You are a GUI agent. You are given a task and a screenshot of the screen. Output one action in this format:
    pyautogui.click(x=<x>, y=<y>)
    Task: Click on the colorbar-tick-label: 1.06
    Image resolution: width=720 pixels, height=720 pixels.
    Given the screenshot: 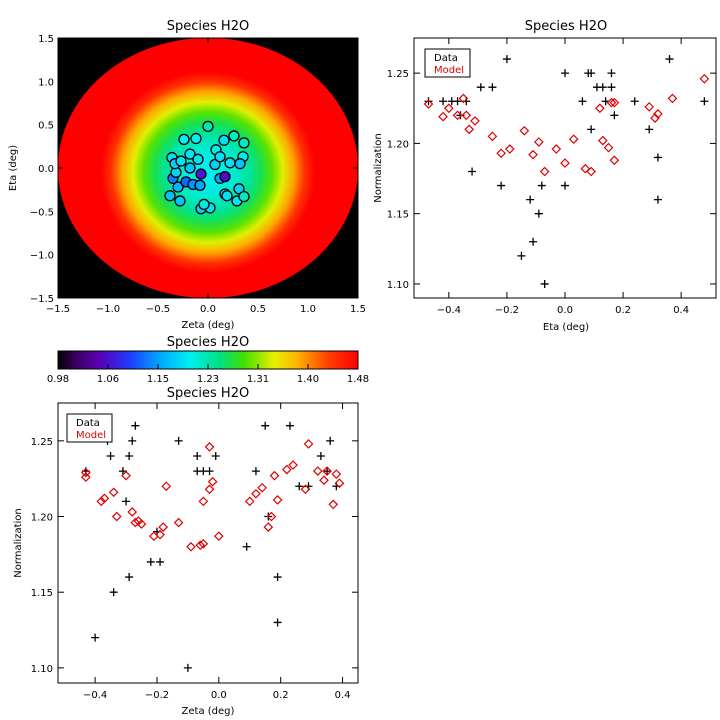 What is the action you would take?
    pyautogui.click(x=108, y=379)
    